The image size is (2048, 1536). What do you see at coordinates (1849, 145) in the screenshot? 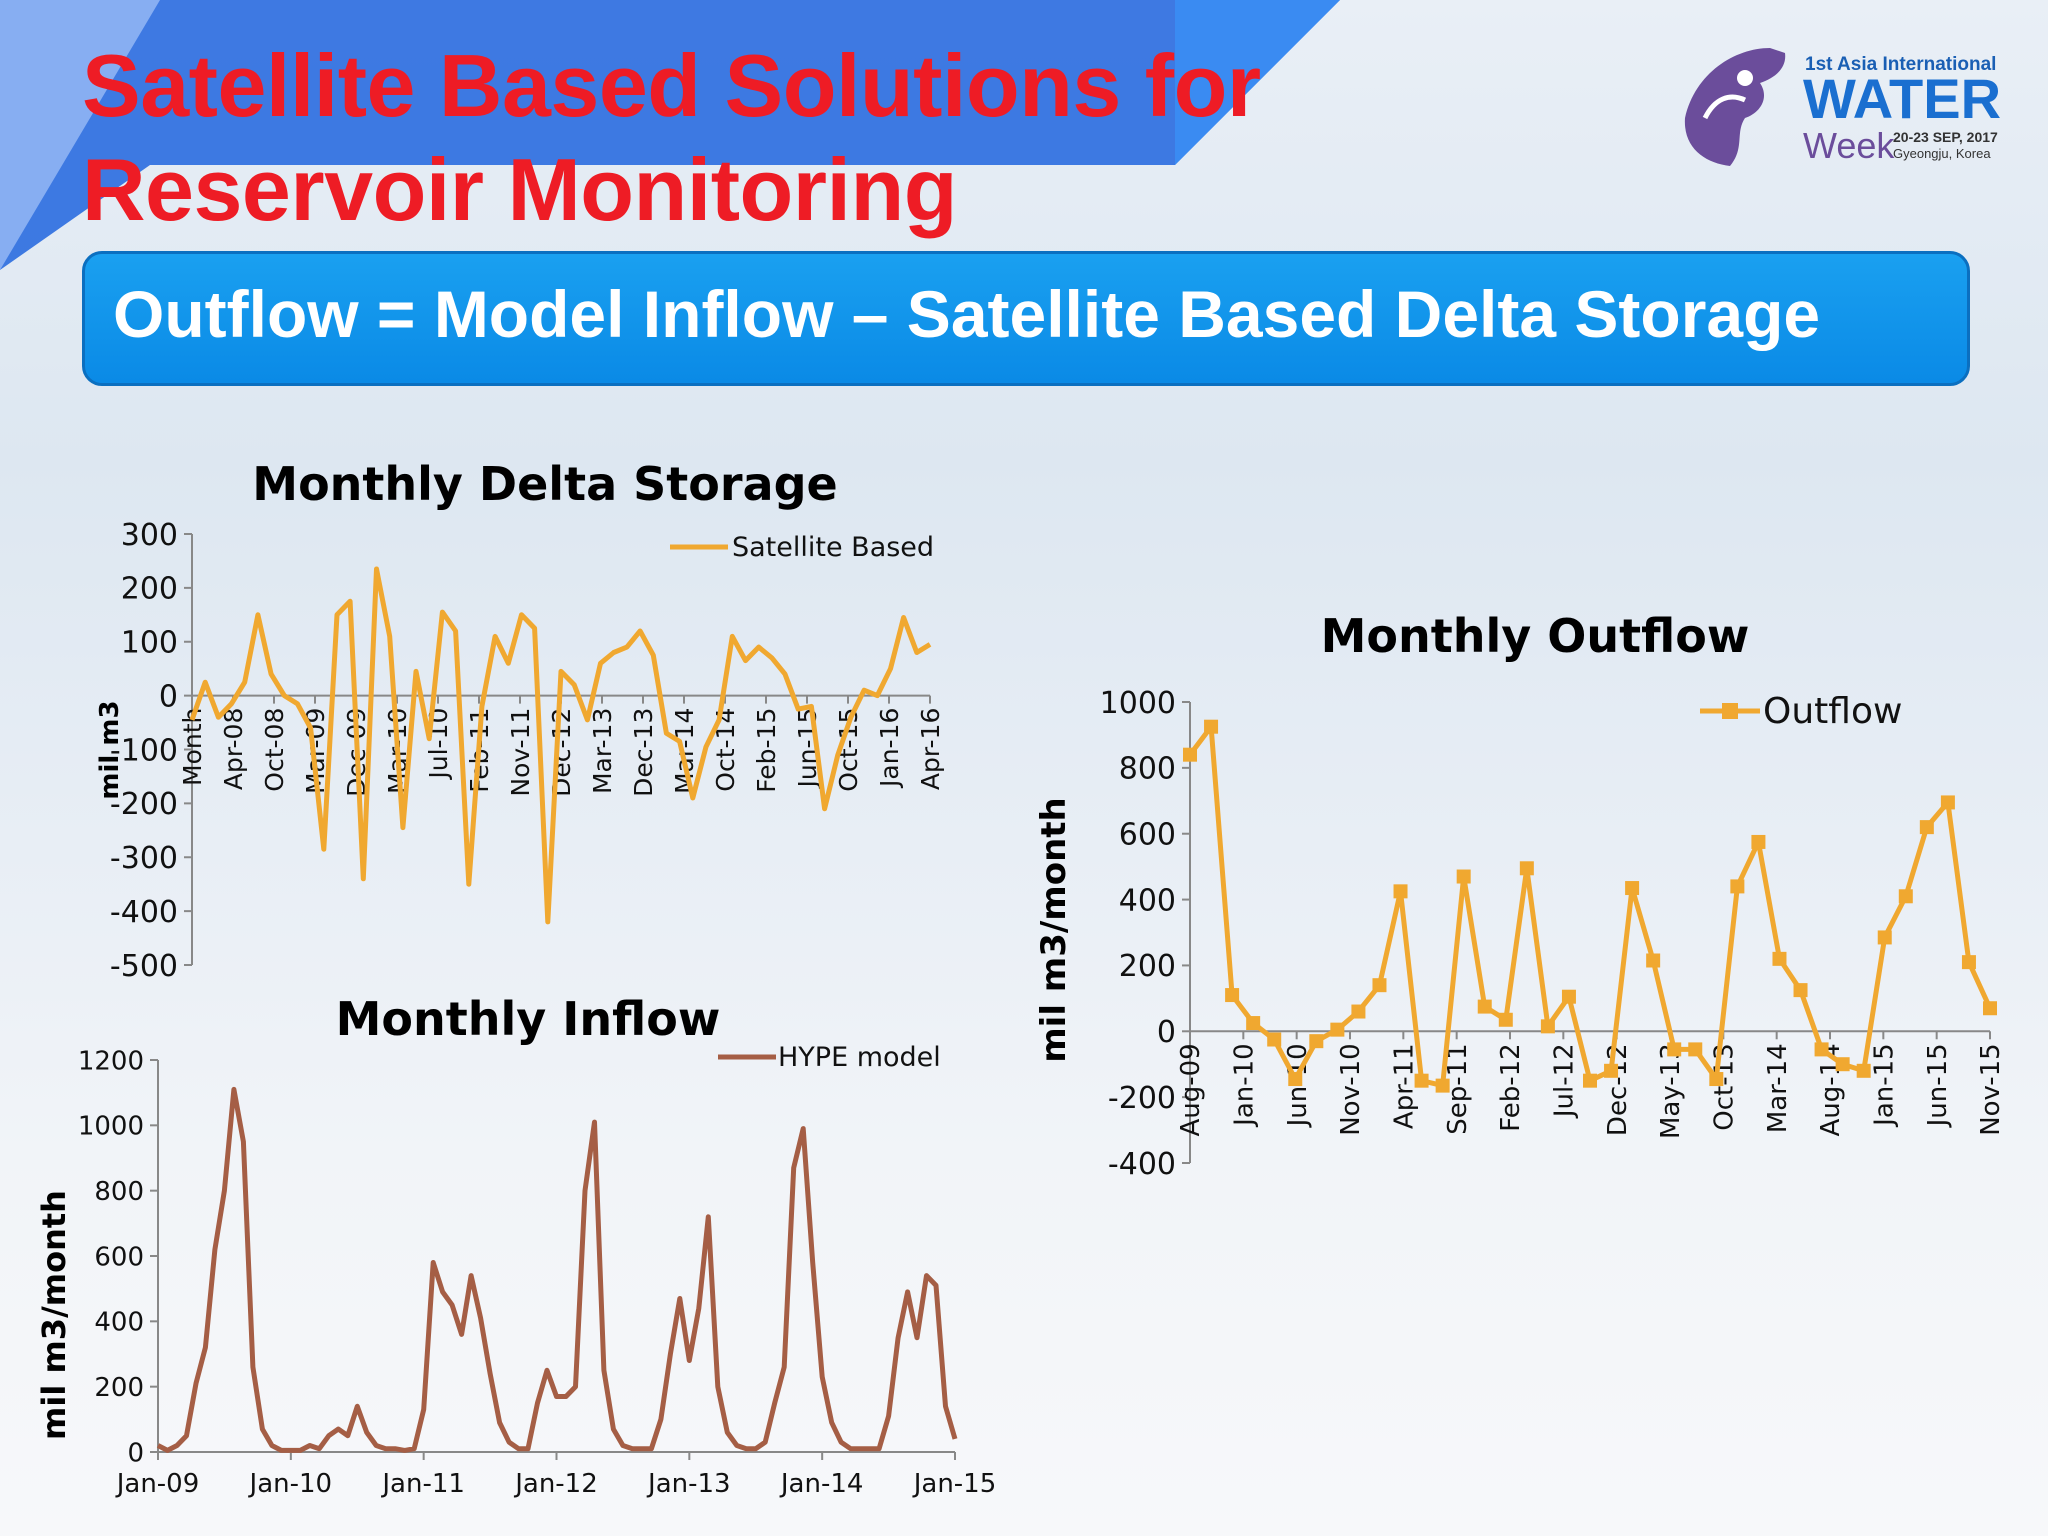
I see `logo-line-3: Week` at bounding box center [1849, 145].